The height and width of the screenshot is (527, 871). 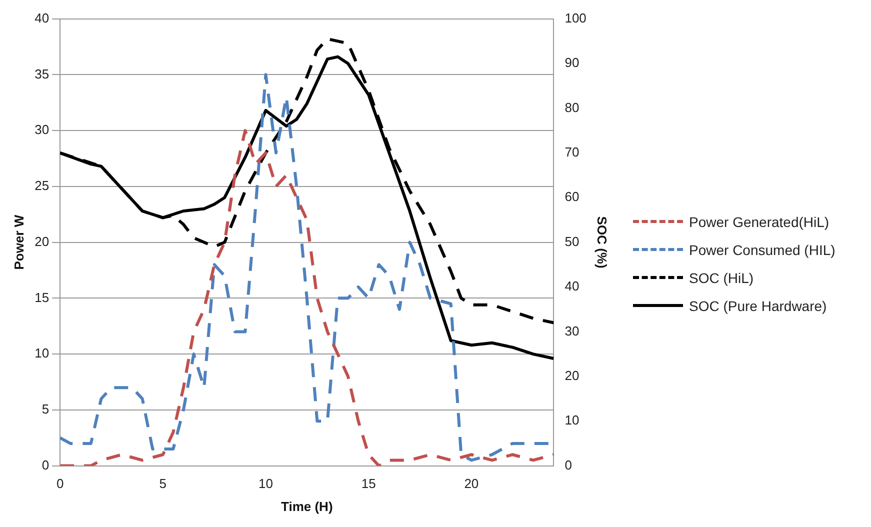 What do you see at coordinates (471, 484) in the screenshot?
I see `x-tick-label: 20` at bounding box center [471, 484].